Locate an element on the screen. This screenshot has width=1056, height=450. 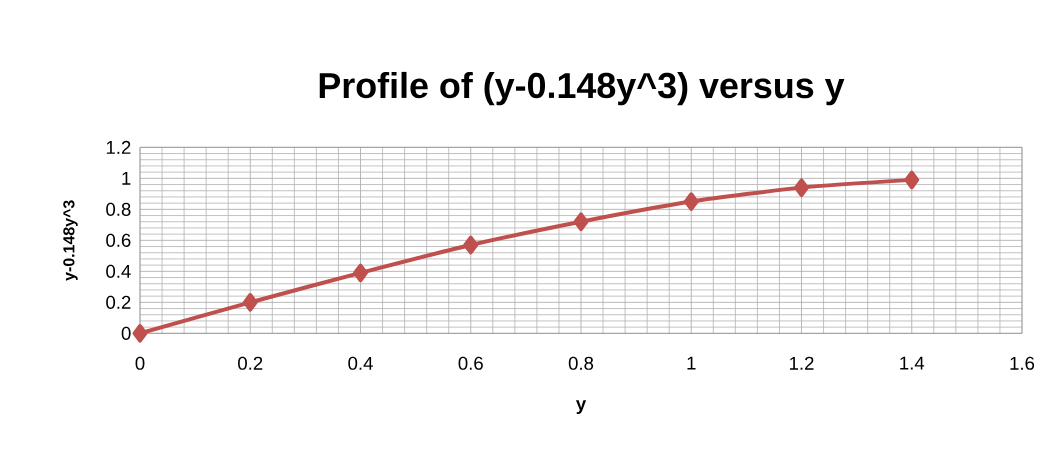
y-axis-title: y-0.148y^3 is located at coordinates (70, 240).